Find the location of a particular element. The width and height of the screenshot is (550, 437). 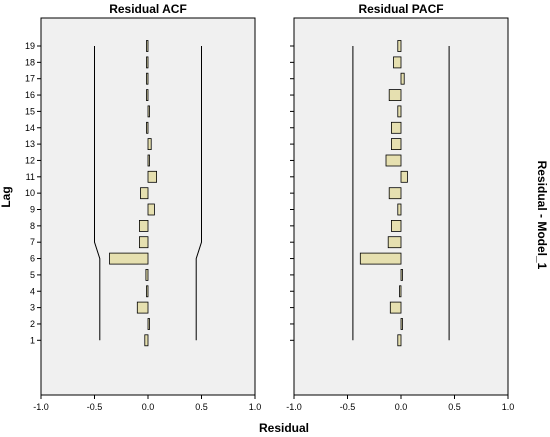

y-axis-label: Lag is located at coordinates (6, 196).